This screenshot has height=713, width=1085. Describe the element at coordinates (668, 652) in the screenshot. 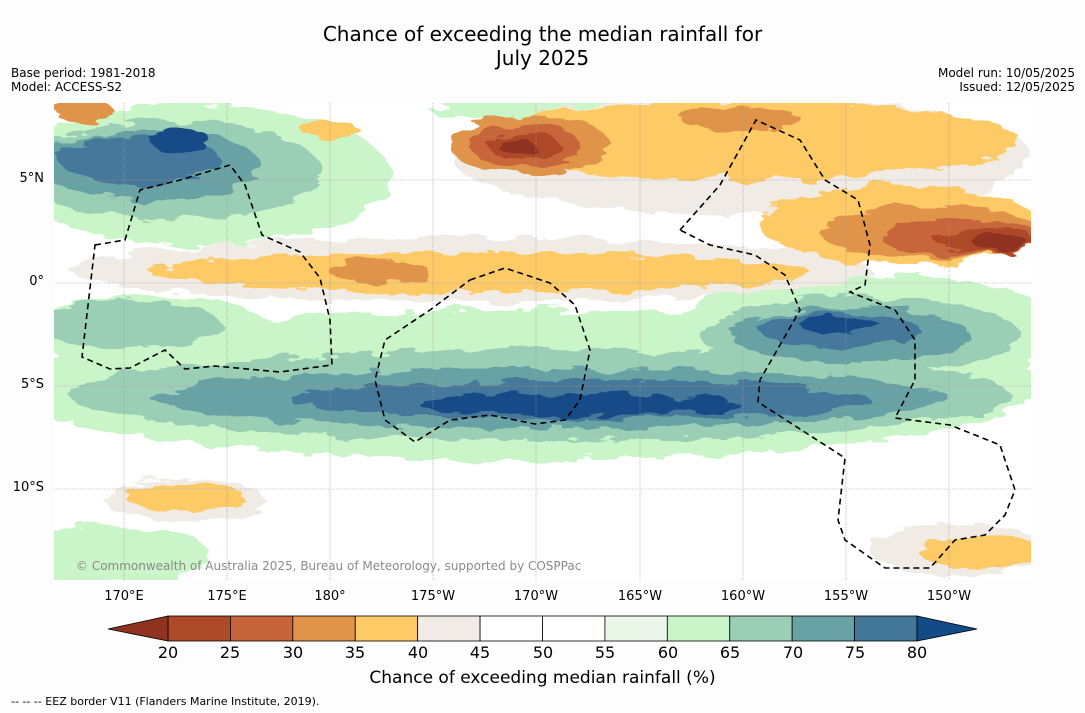

I see `colorbar-tick: 60` at that location.